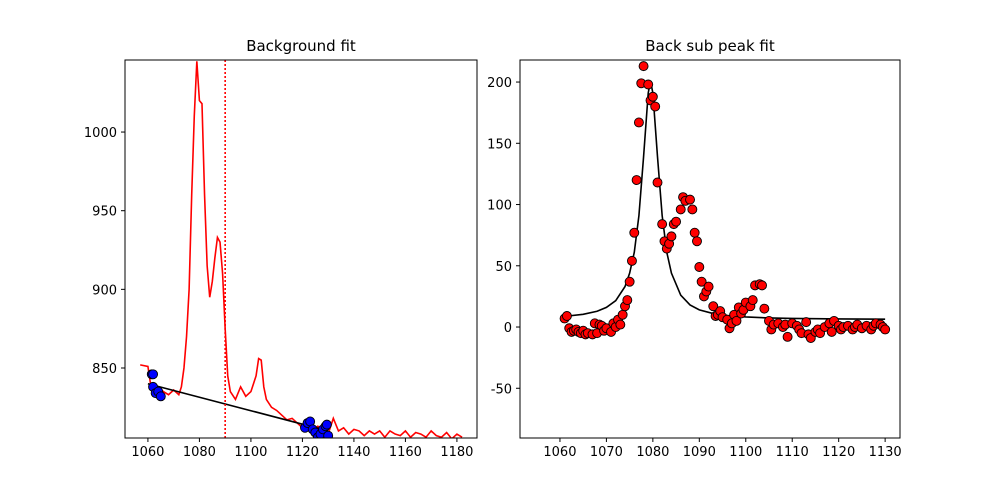 The height and width of the screenshot is (500, 1000). What do you see at coordinates (104, 369) in the screenshot?
I see `y-tick-label: 850` at bounding box center [104, 369].